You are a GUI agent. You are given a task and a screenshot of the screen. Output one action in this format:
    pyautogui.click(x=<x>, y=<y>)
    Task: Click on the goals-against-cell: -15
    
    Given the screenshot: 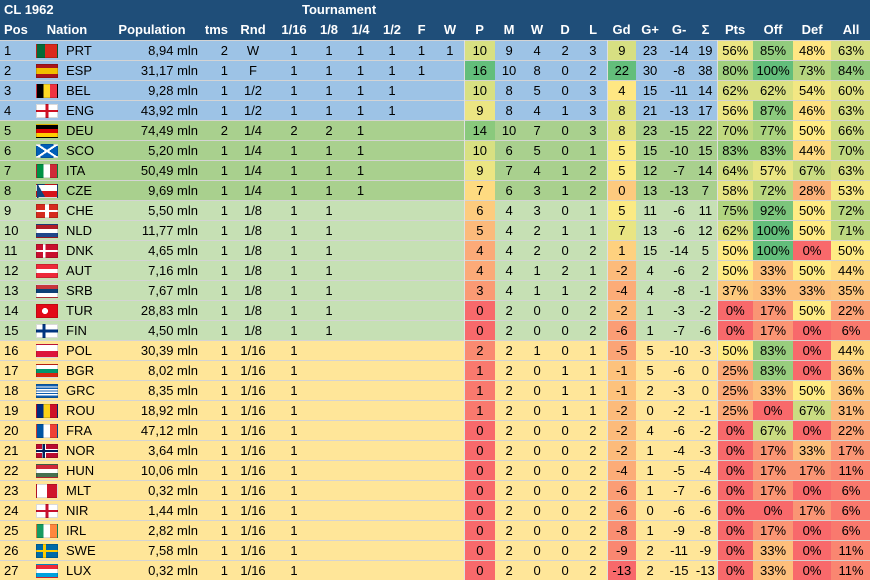 What is the action you would take?
    pyautogui.click(x=679, y=130)
    